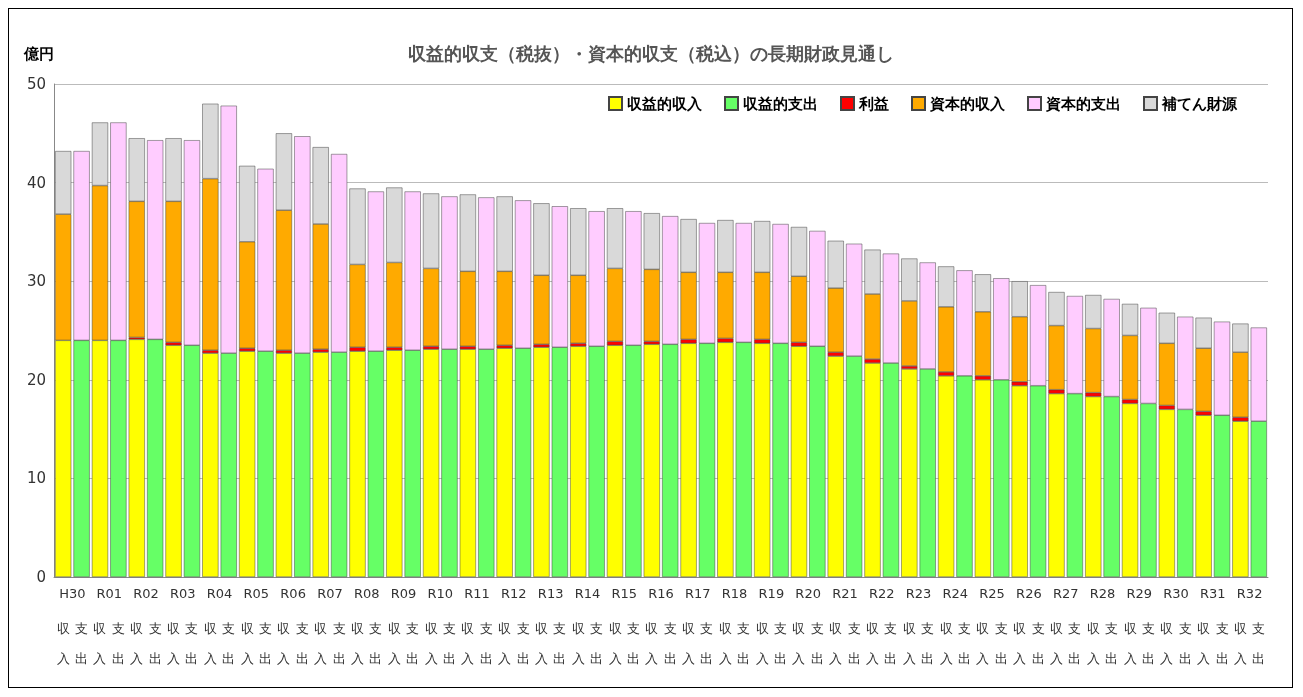  I want to click on text: R06, so click(293, 593).